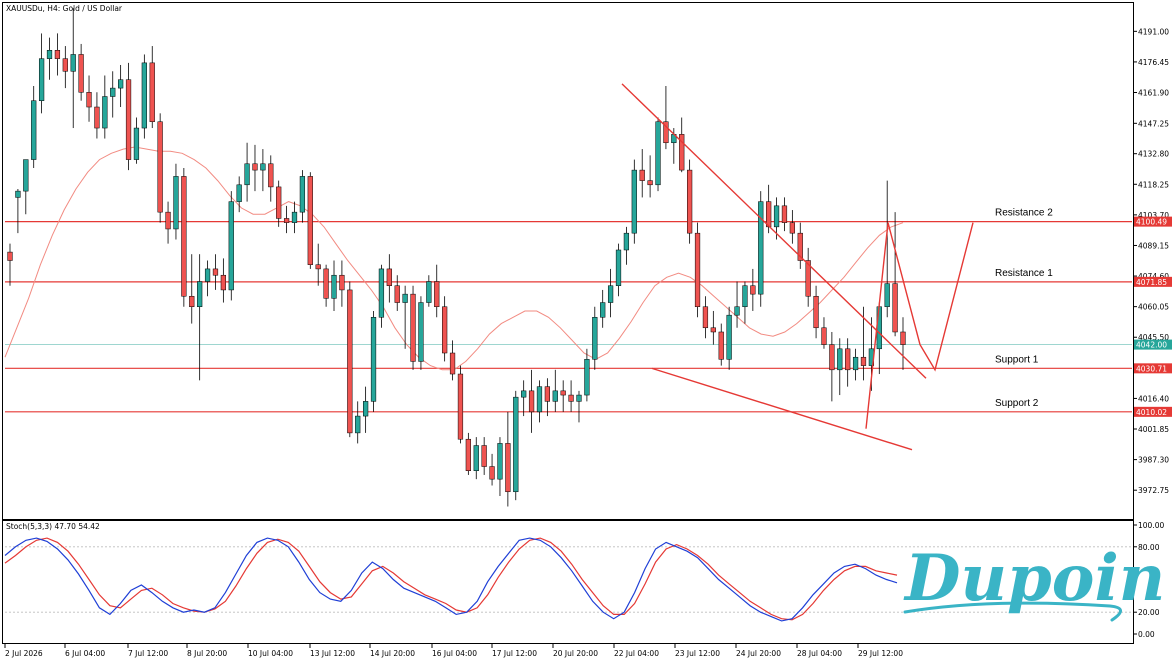 Image resolution: width=1175 pixels, height=664 pixels. What do you see at coordinates (1153, 460) in the screenshot?
I see `price-tick-label: 3987.30` at bounding box center [1153, 460].